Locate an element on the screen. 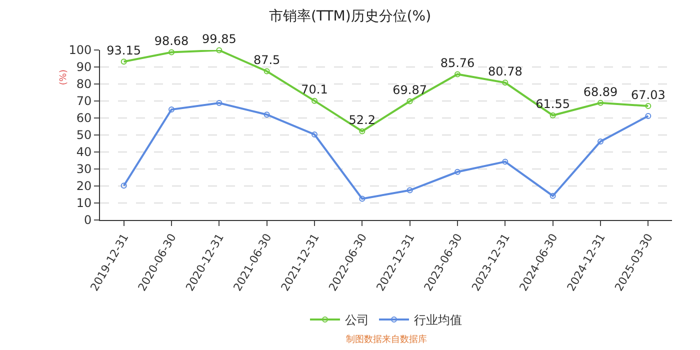 The image size is (700, 350). y-tick-label: 90 is located at coordinates (84, 67).